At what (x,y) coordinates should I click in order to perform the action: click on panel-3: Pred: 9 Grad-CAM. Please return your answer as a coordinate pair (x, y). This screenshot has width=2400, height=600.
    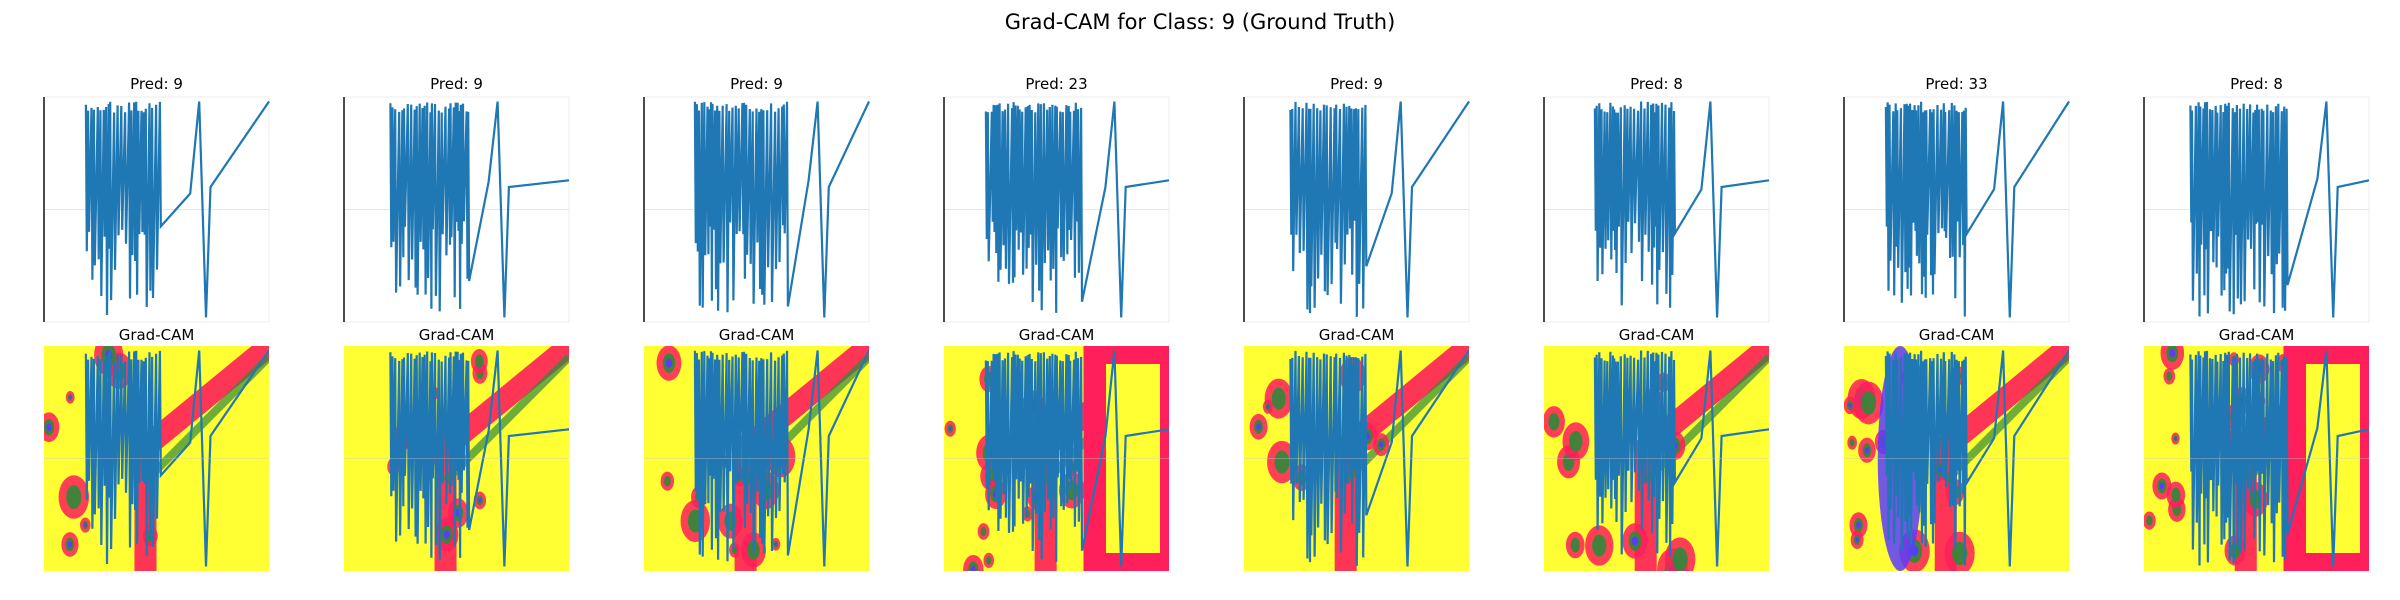
    Looking at the image, I should click on (756, 323).